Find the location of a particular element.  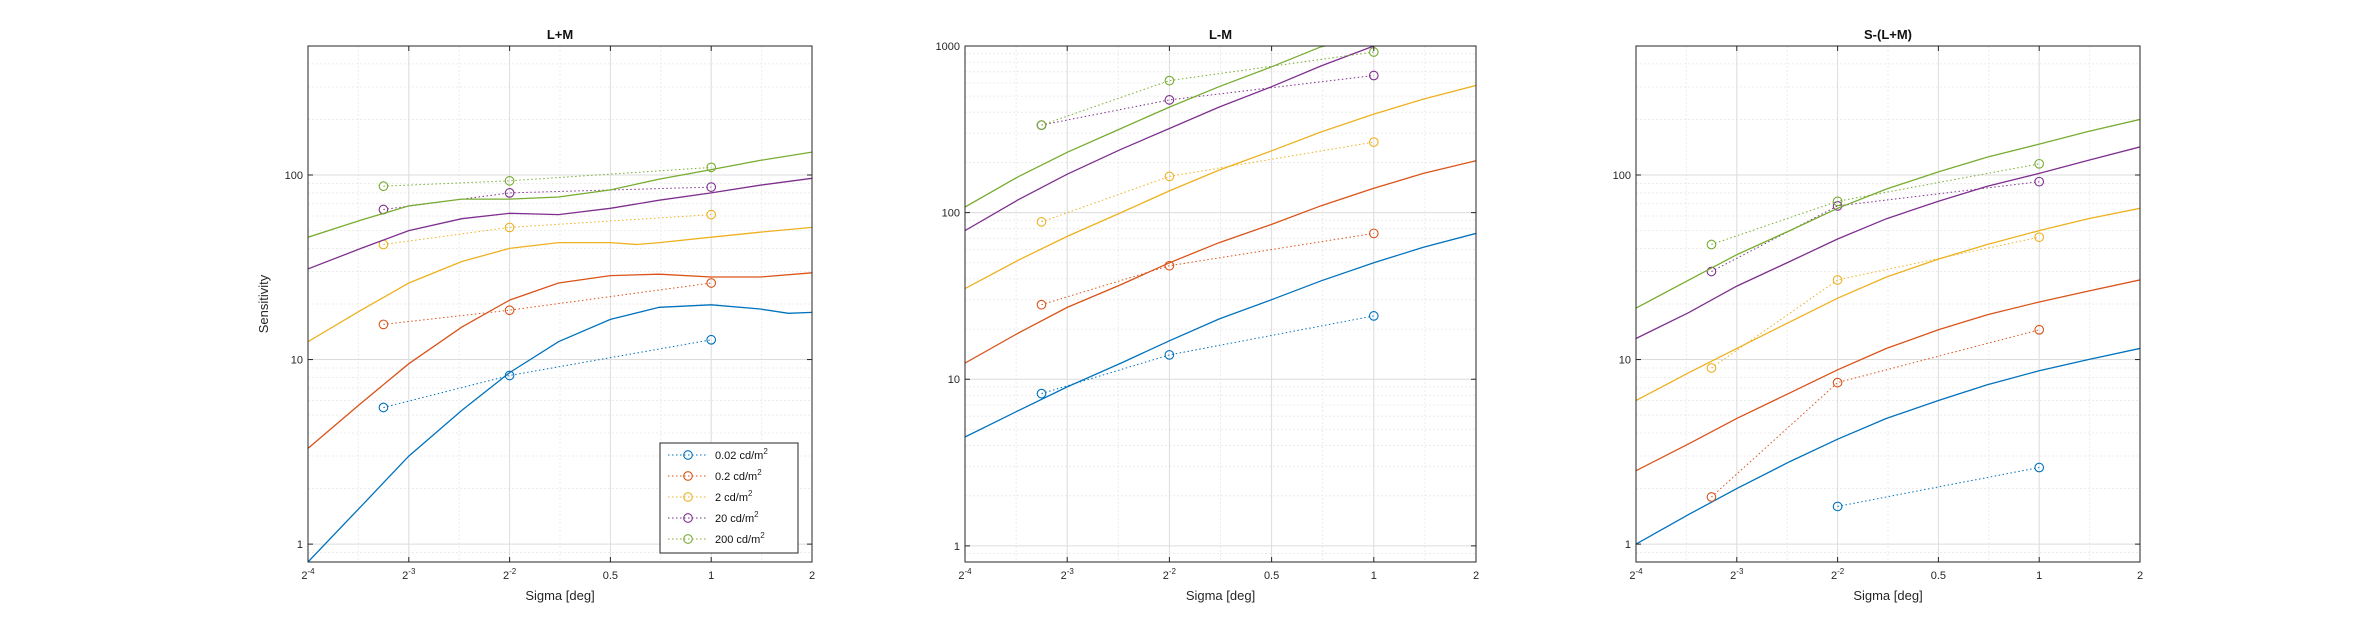

legend-label: 200 cd/m2 is located at coordinates (740, 538).